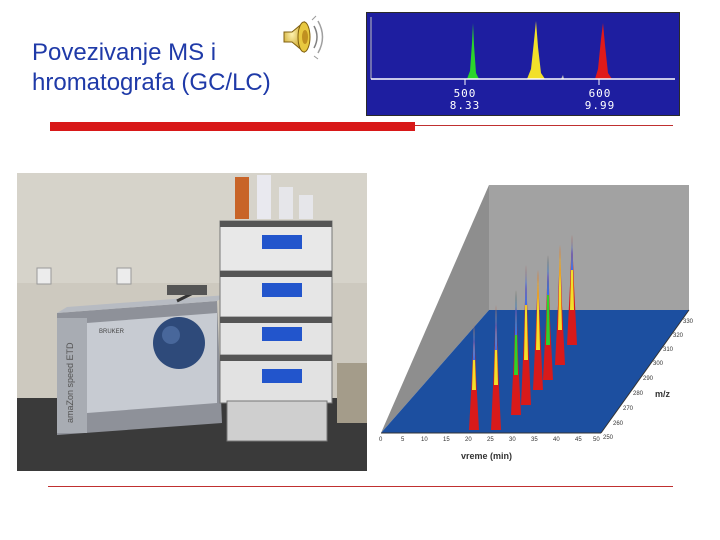 This screenshot has width=720, height=540. What do you see at coordinates (232, 126) in the screenshot?
I see `title-underline-bar` at bounding box center [232, 126].